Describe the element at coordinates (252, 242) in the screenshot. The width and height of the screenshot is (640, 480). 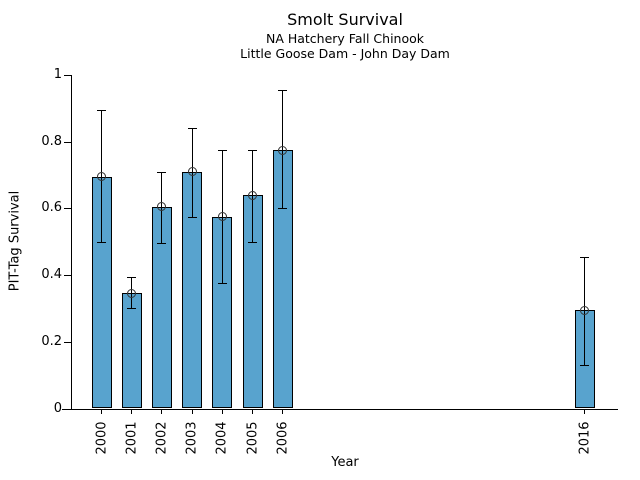
I see `error-cap-bottom-2005` at that location.